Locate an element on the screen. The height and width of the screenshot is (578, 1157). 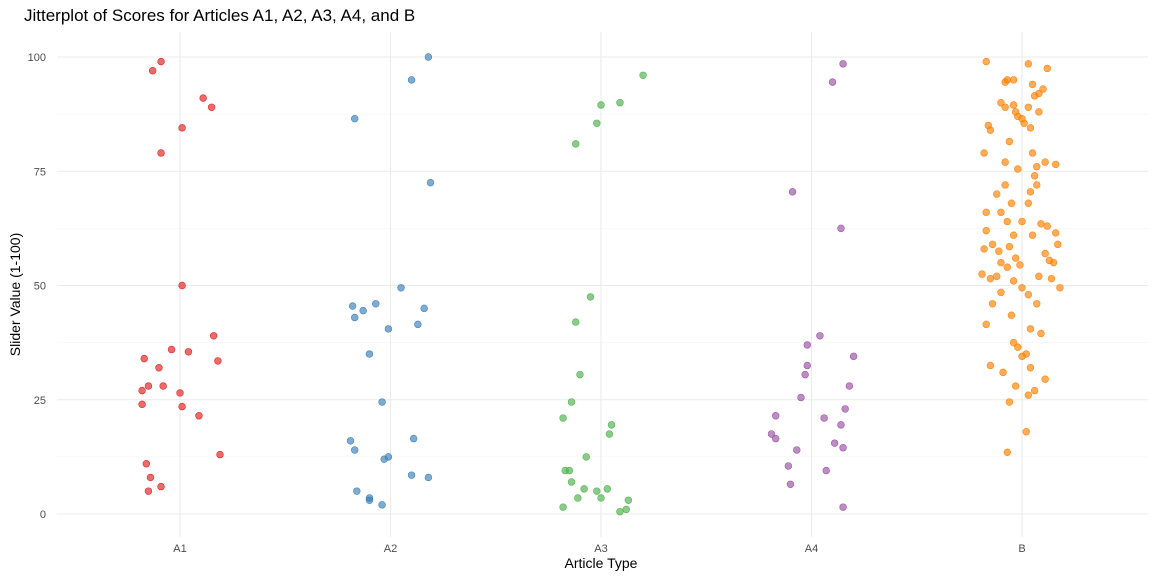
x-tick-label: B is located at coordinates (1021, 549).